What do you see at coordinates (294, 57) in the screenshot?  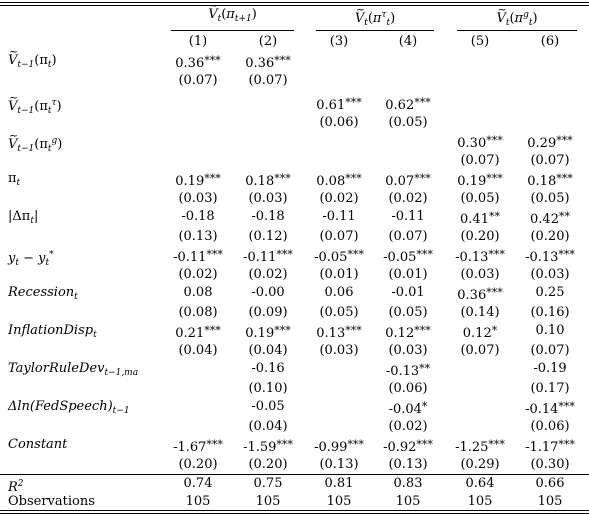 I see `table-row: Vt−1(πt) 0.36*** 0.36***` at bounding box center [294, 57].